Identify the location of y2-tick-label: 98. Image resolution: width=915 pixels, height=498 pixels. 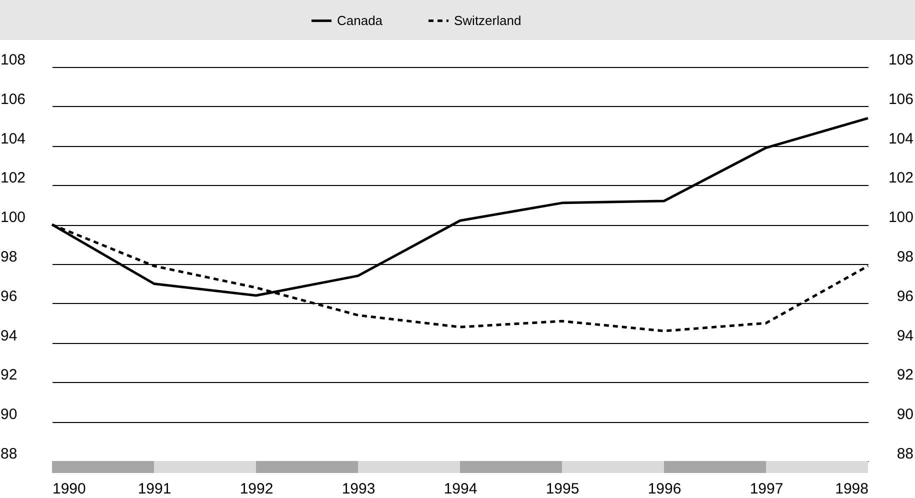
(905, 257).